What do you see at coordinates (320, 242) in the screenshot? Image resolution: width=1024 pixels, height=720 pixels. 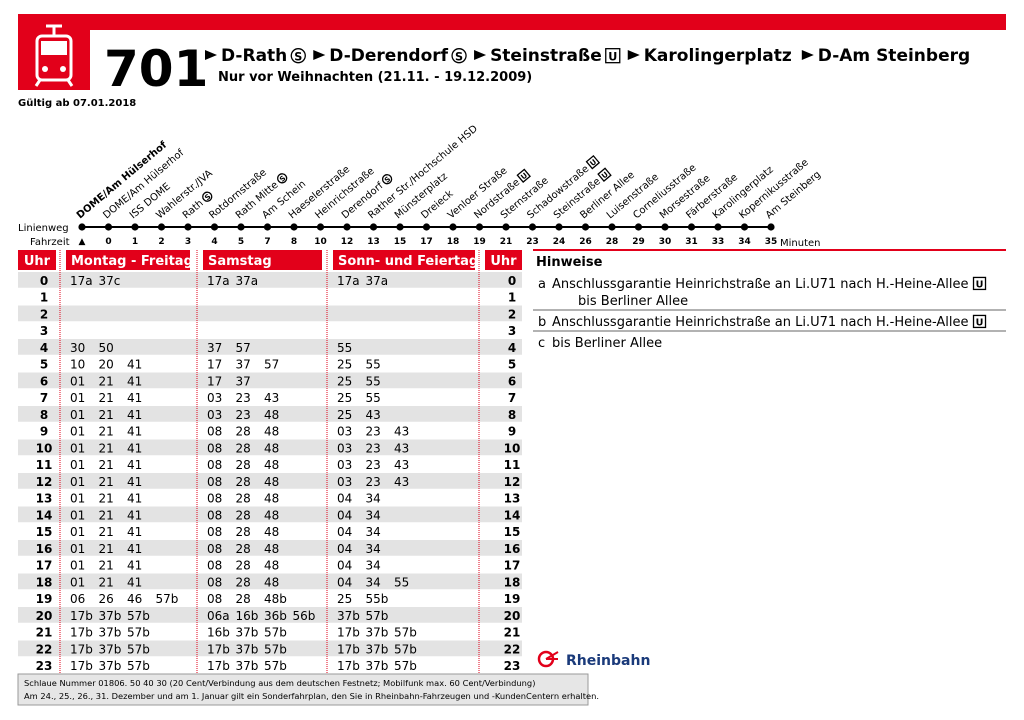 I see `stop-time: 10` at bounding box center [320, 242].